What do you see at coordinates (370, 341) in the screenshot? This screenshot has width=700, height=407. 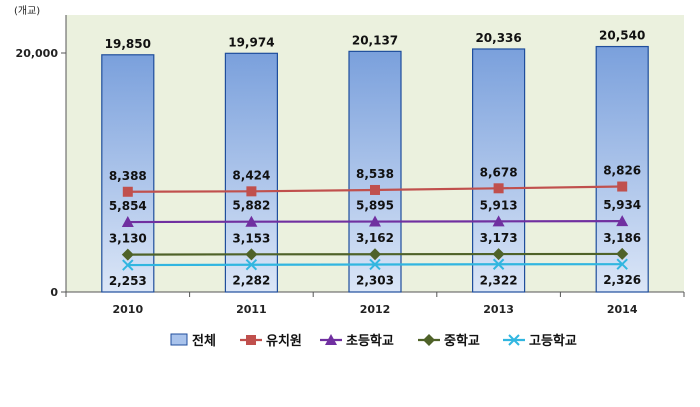 I see `legend-label: 초등학교` at bounding box center [370, 341].